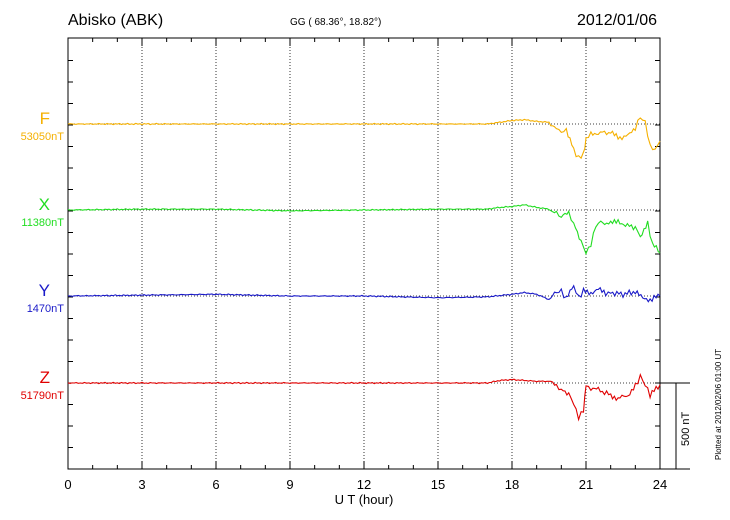 The image size is (730, 520). Describe the element at coordinates (42, 396) in the screenshot. I see `component-baseline-z: 51790nT` at that location.